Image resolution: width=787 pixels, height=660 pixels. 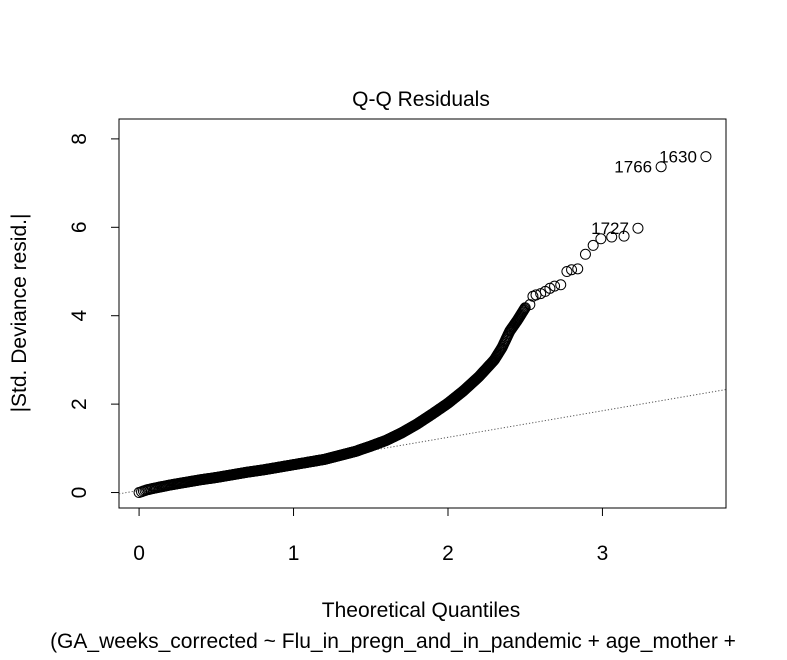 I want to click on point-annotation: 1766, so click(x=633, y=167).